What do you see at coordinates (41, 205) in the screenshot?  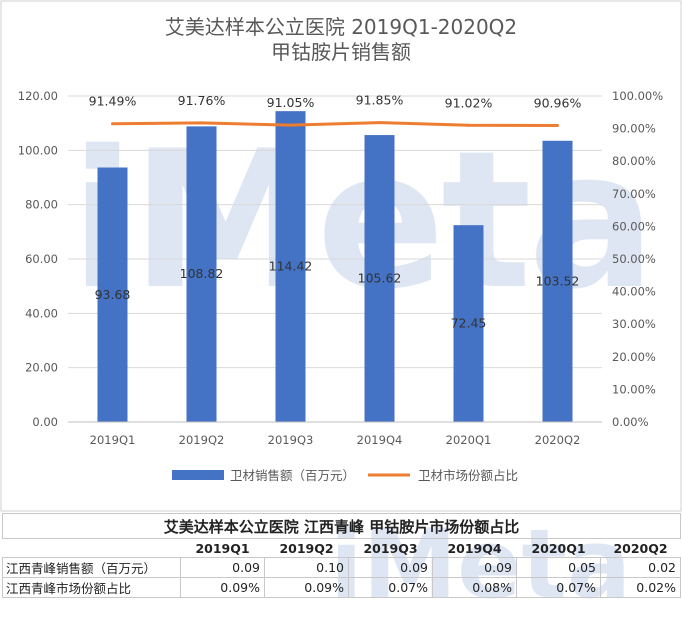 I see `y-left-tick-label: 80.00` at bounding box center [41, 205].